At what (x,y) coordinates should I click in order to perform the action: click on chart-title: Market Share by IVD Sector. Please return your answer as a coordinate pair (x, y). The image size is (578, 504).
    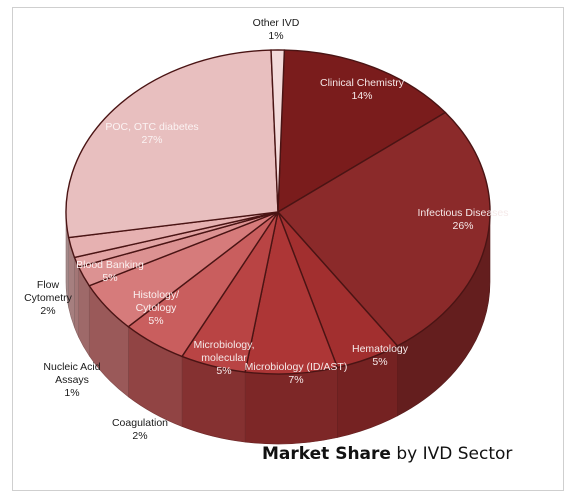
    Looking at the image, I should click on (387, 454).